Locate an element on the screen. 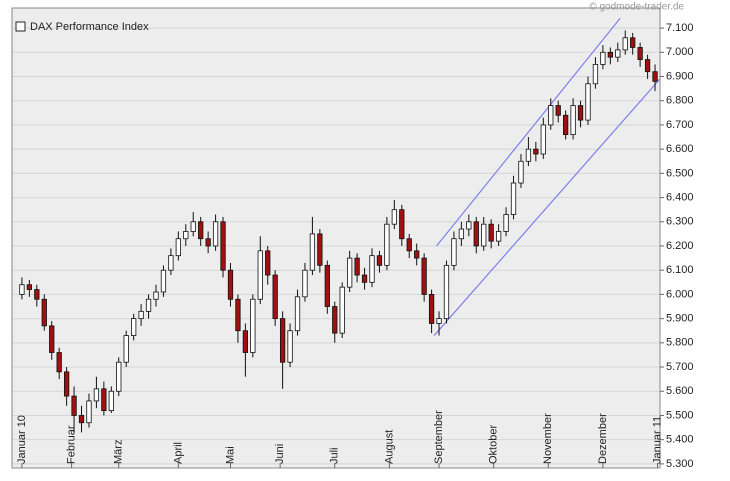 The image size is (730, 481). y-tick-label: 7.000 is located at coordinates (680, 52).